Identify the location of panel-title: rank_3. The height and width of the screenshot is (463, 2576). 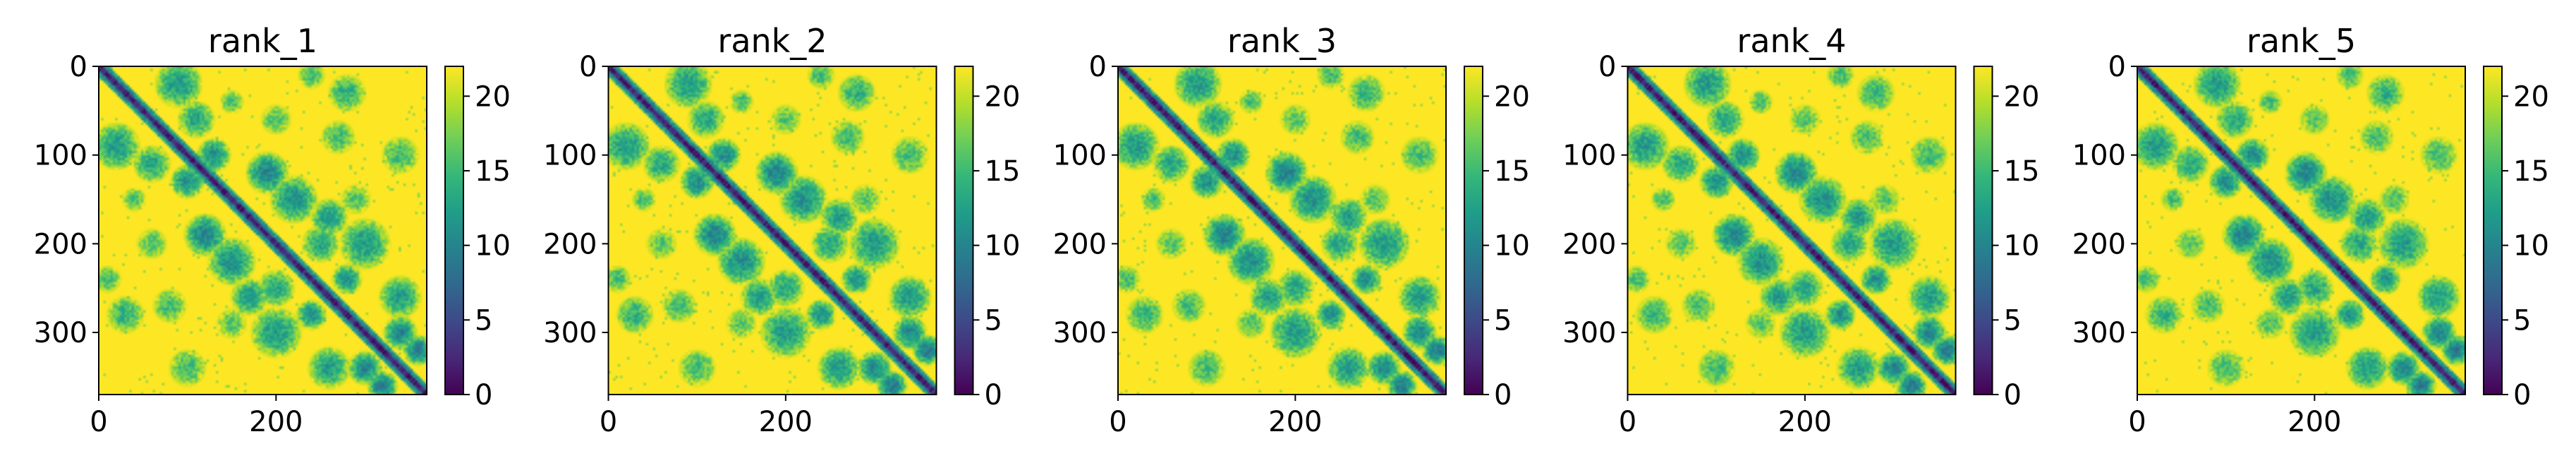
(1282, 41).